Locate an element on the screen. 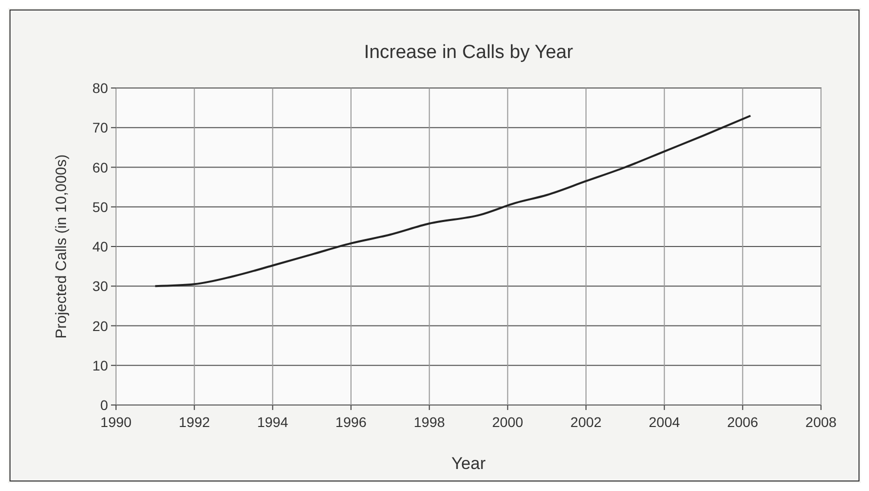 This screenshot has height=491, width=869. x-tick-label: 1996 is located at coordinates (351, 422).